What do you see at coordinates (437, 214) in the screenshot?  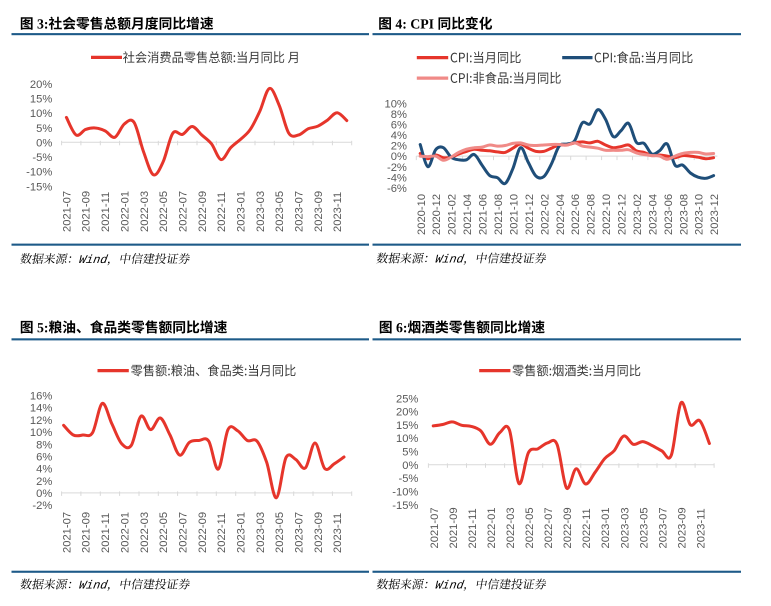 I see `svg-text: 2020-12` at bounding box center [437, 214].